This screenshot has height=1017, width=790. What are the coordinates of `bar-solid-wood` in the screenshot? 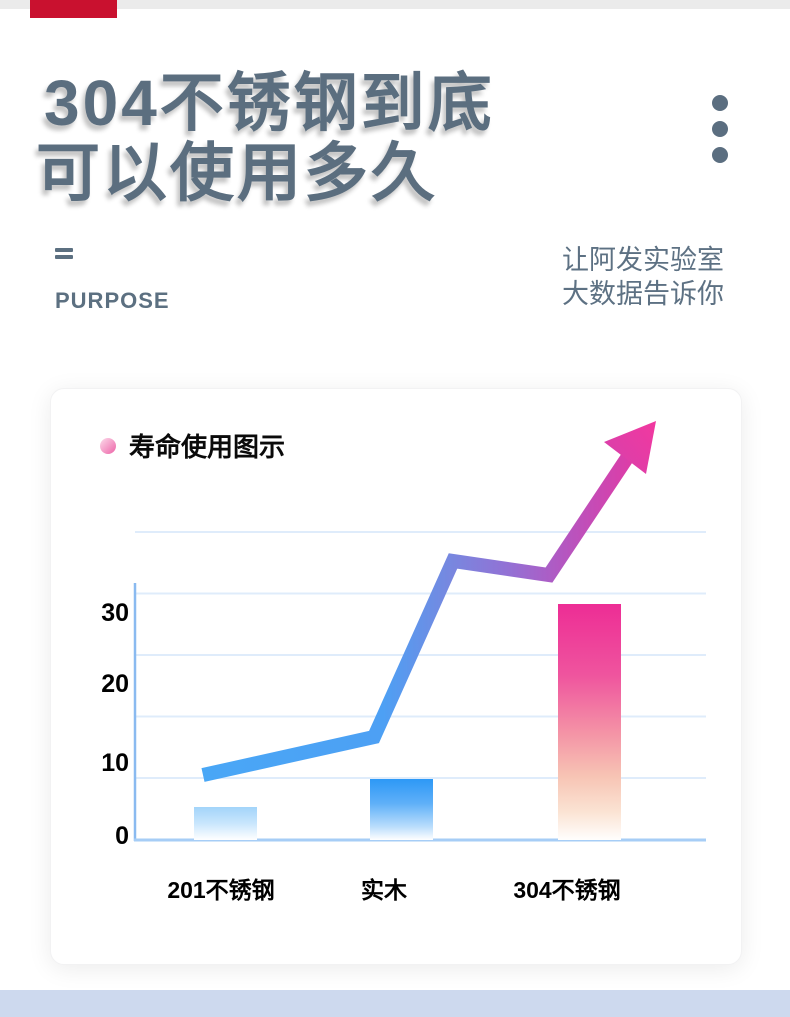 It's located at (401, 809).